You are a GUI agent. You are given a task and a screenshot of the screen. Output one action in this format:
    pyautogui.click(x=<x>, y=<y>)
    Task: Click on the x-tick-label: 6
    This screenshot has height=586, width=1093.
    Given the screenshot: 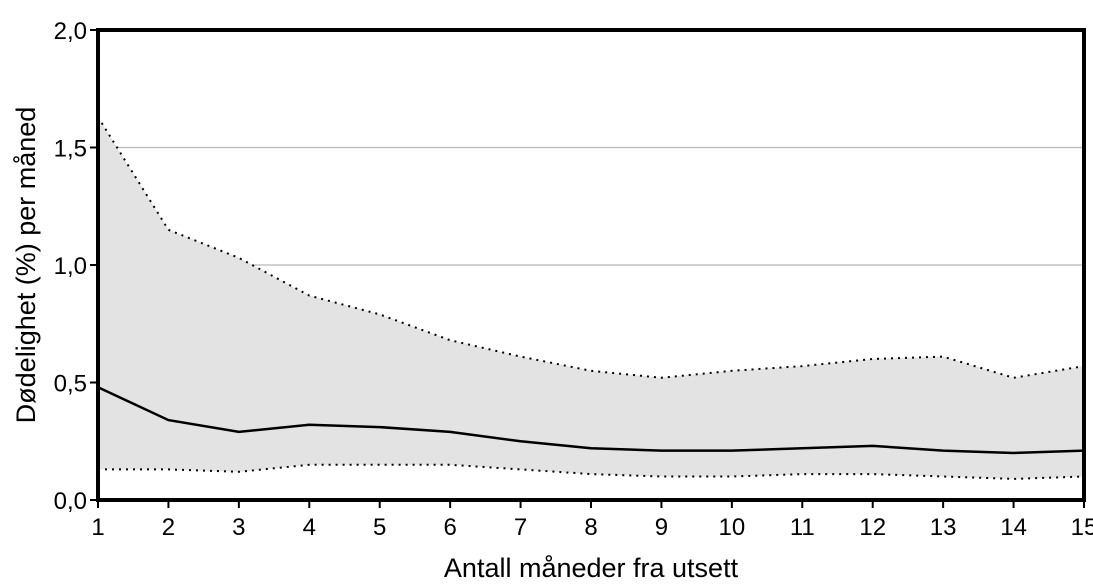 What is the action you would take?
    pyautogui.click(x=449, y=527)
    